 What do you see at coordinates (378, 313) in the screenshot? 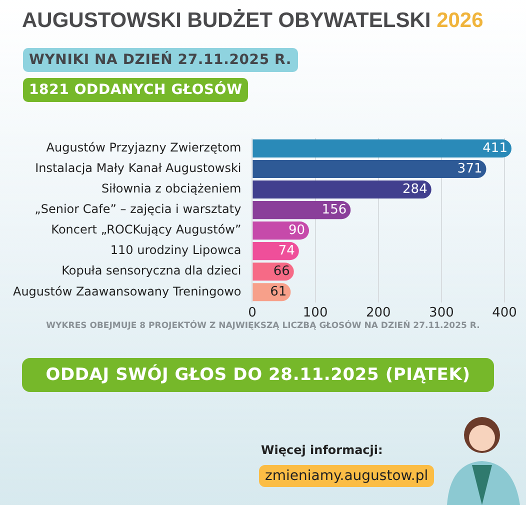
I see `x-tick-label: 200` at bounding box center [378, 313].